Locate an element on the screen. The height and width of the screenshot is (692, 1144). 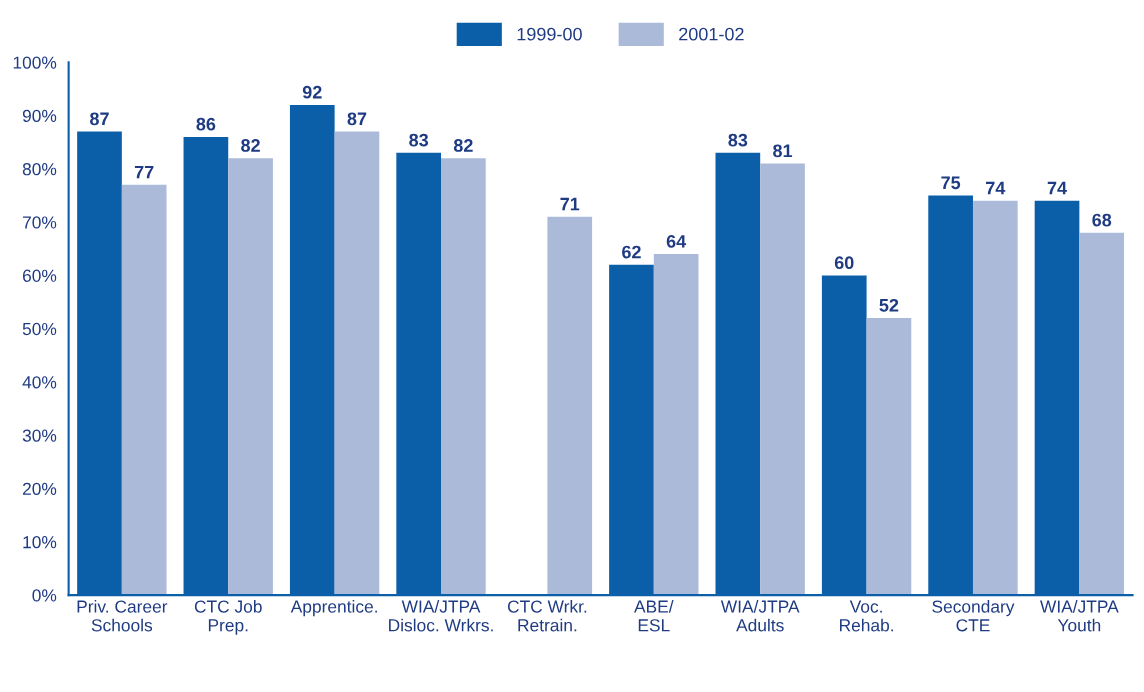
data-label: 92 is located at coordinates (312, 92).